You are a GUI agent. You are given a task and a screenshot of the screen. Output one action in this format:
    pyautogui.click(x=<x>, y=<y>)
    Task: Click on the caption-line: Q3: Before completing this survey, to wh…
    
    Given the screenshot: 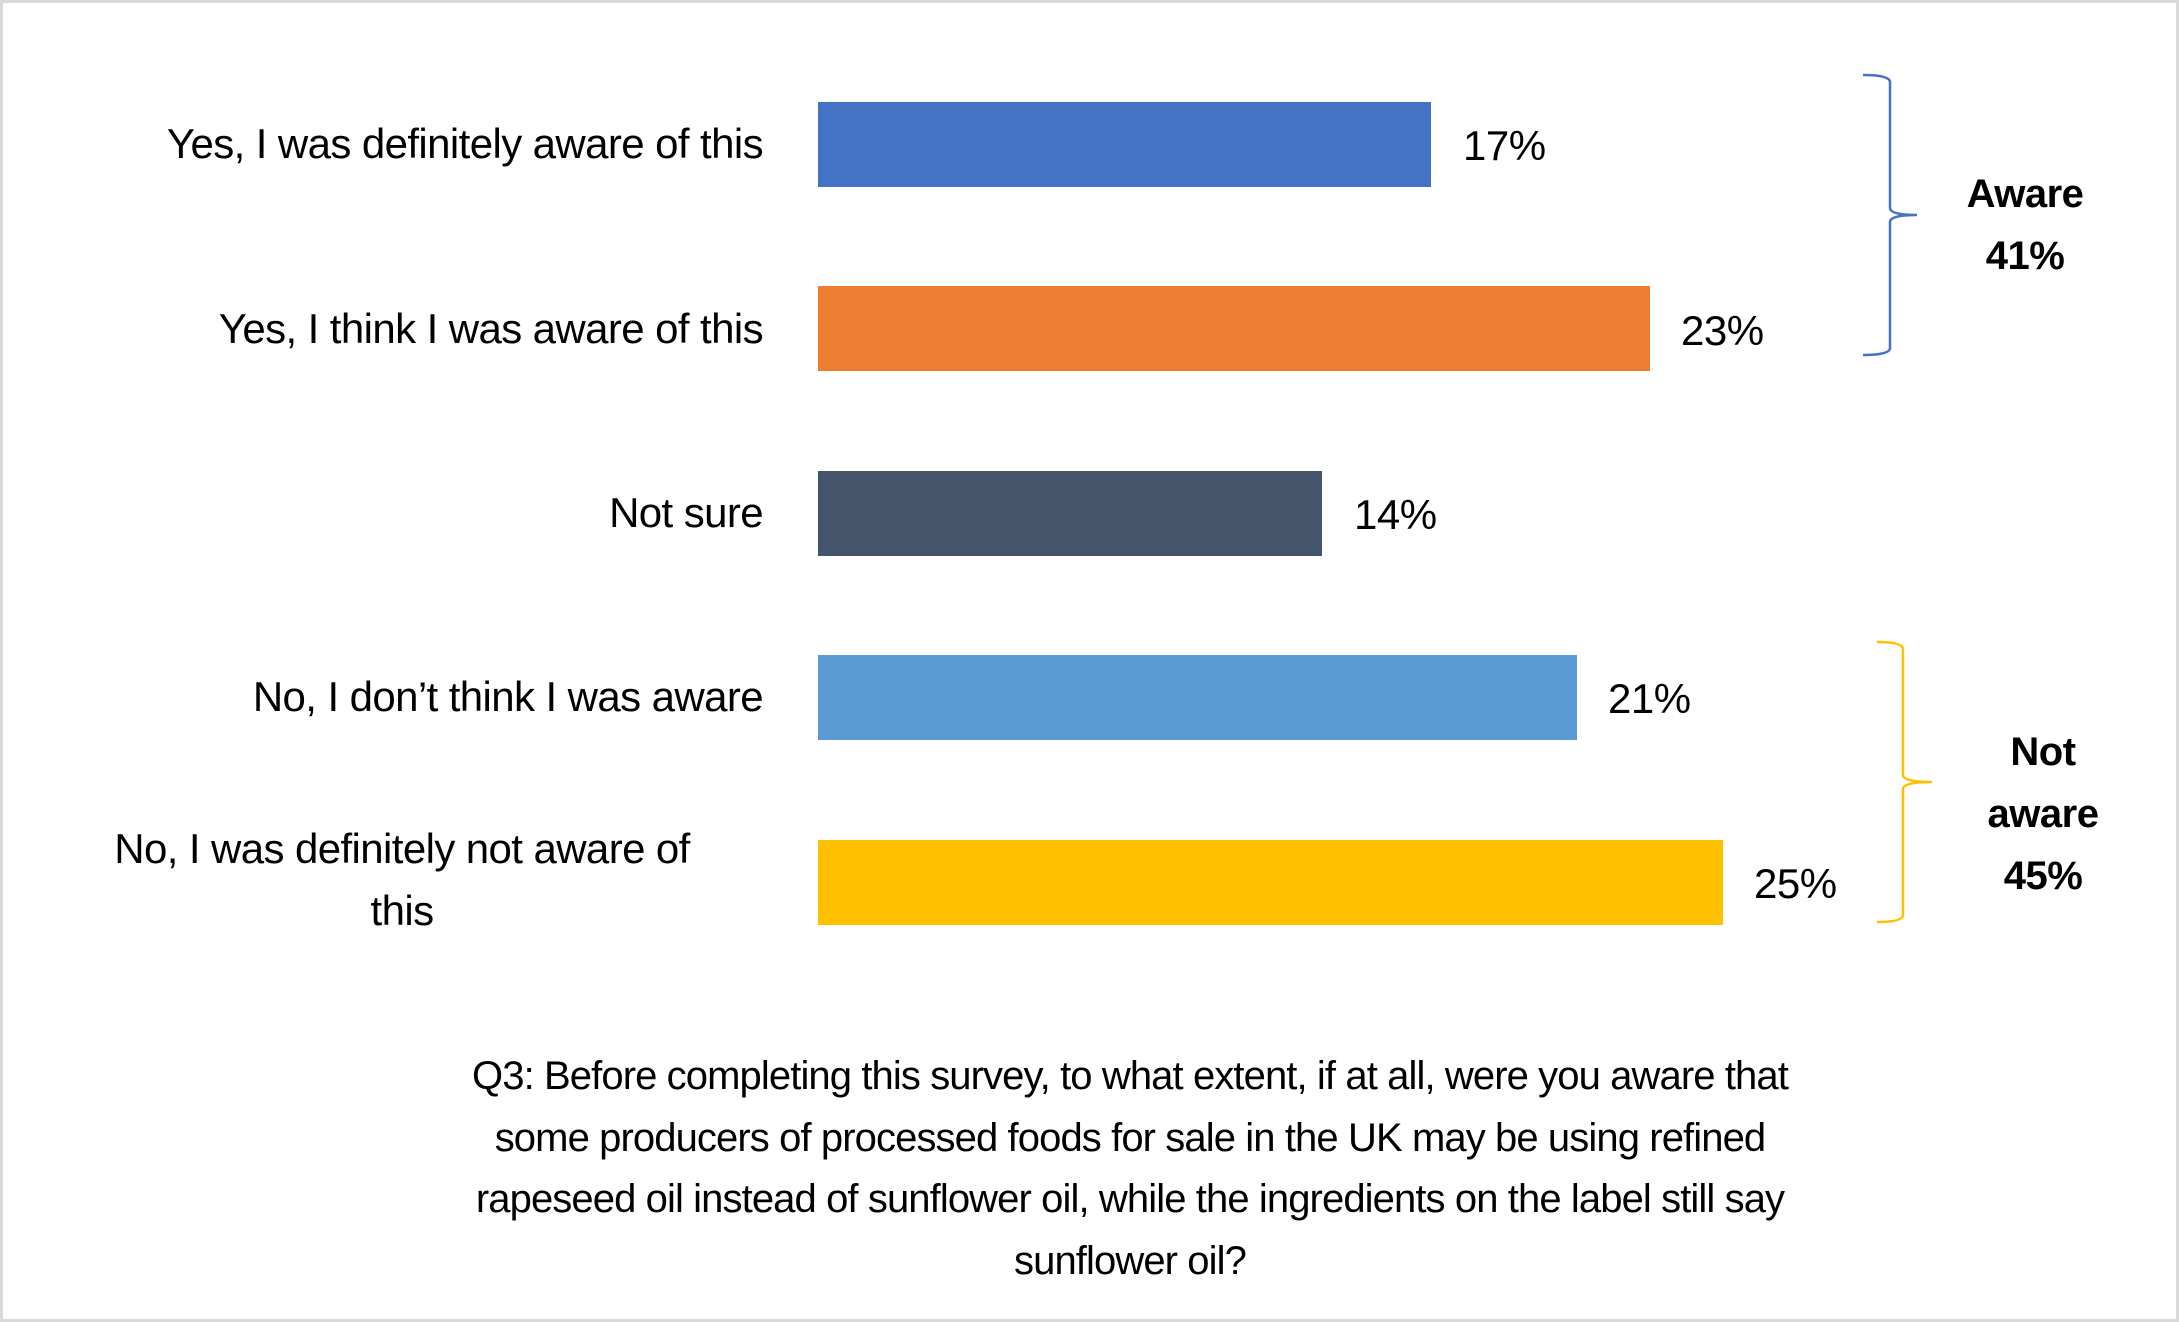 What is the action you would take?
    pyautogui.click(x=1130, y=1076)
    